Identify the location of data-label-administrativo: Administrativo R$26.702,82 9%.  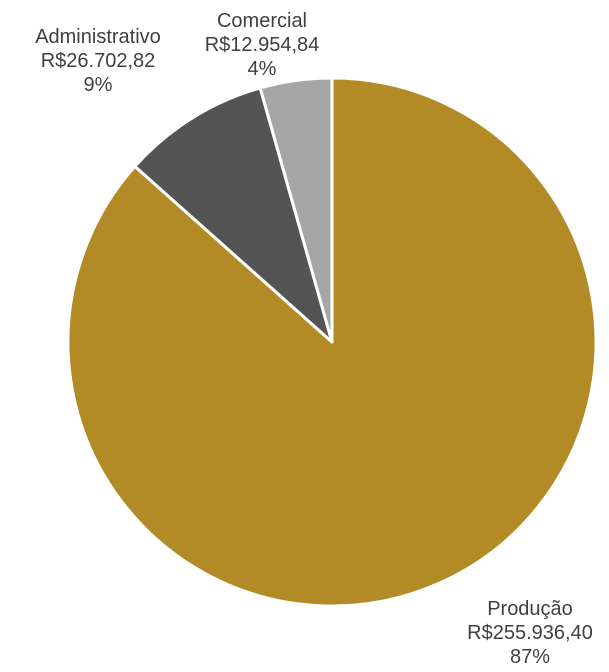
(98, 61).